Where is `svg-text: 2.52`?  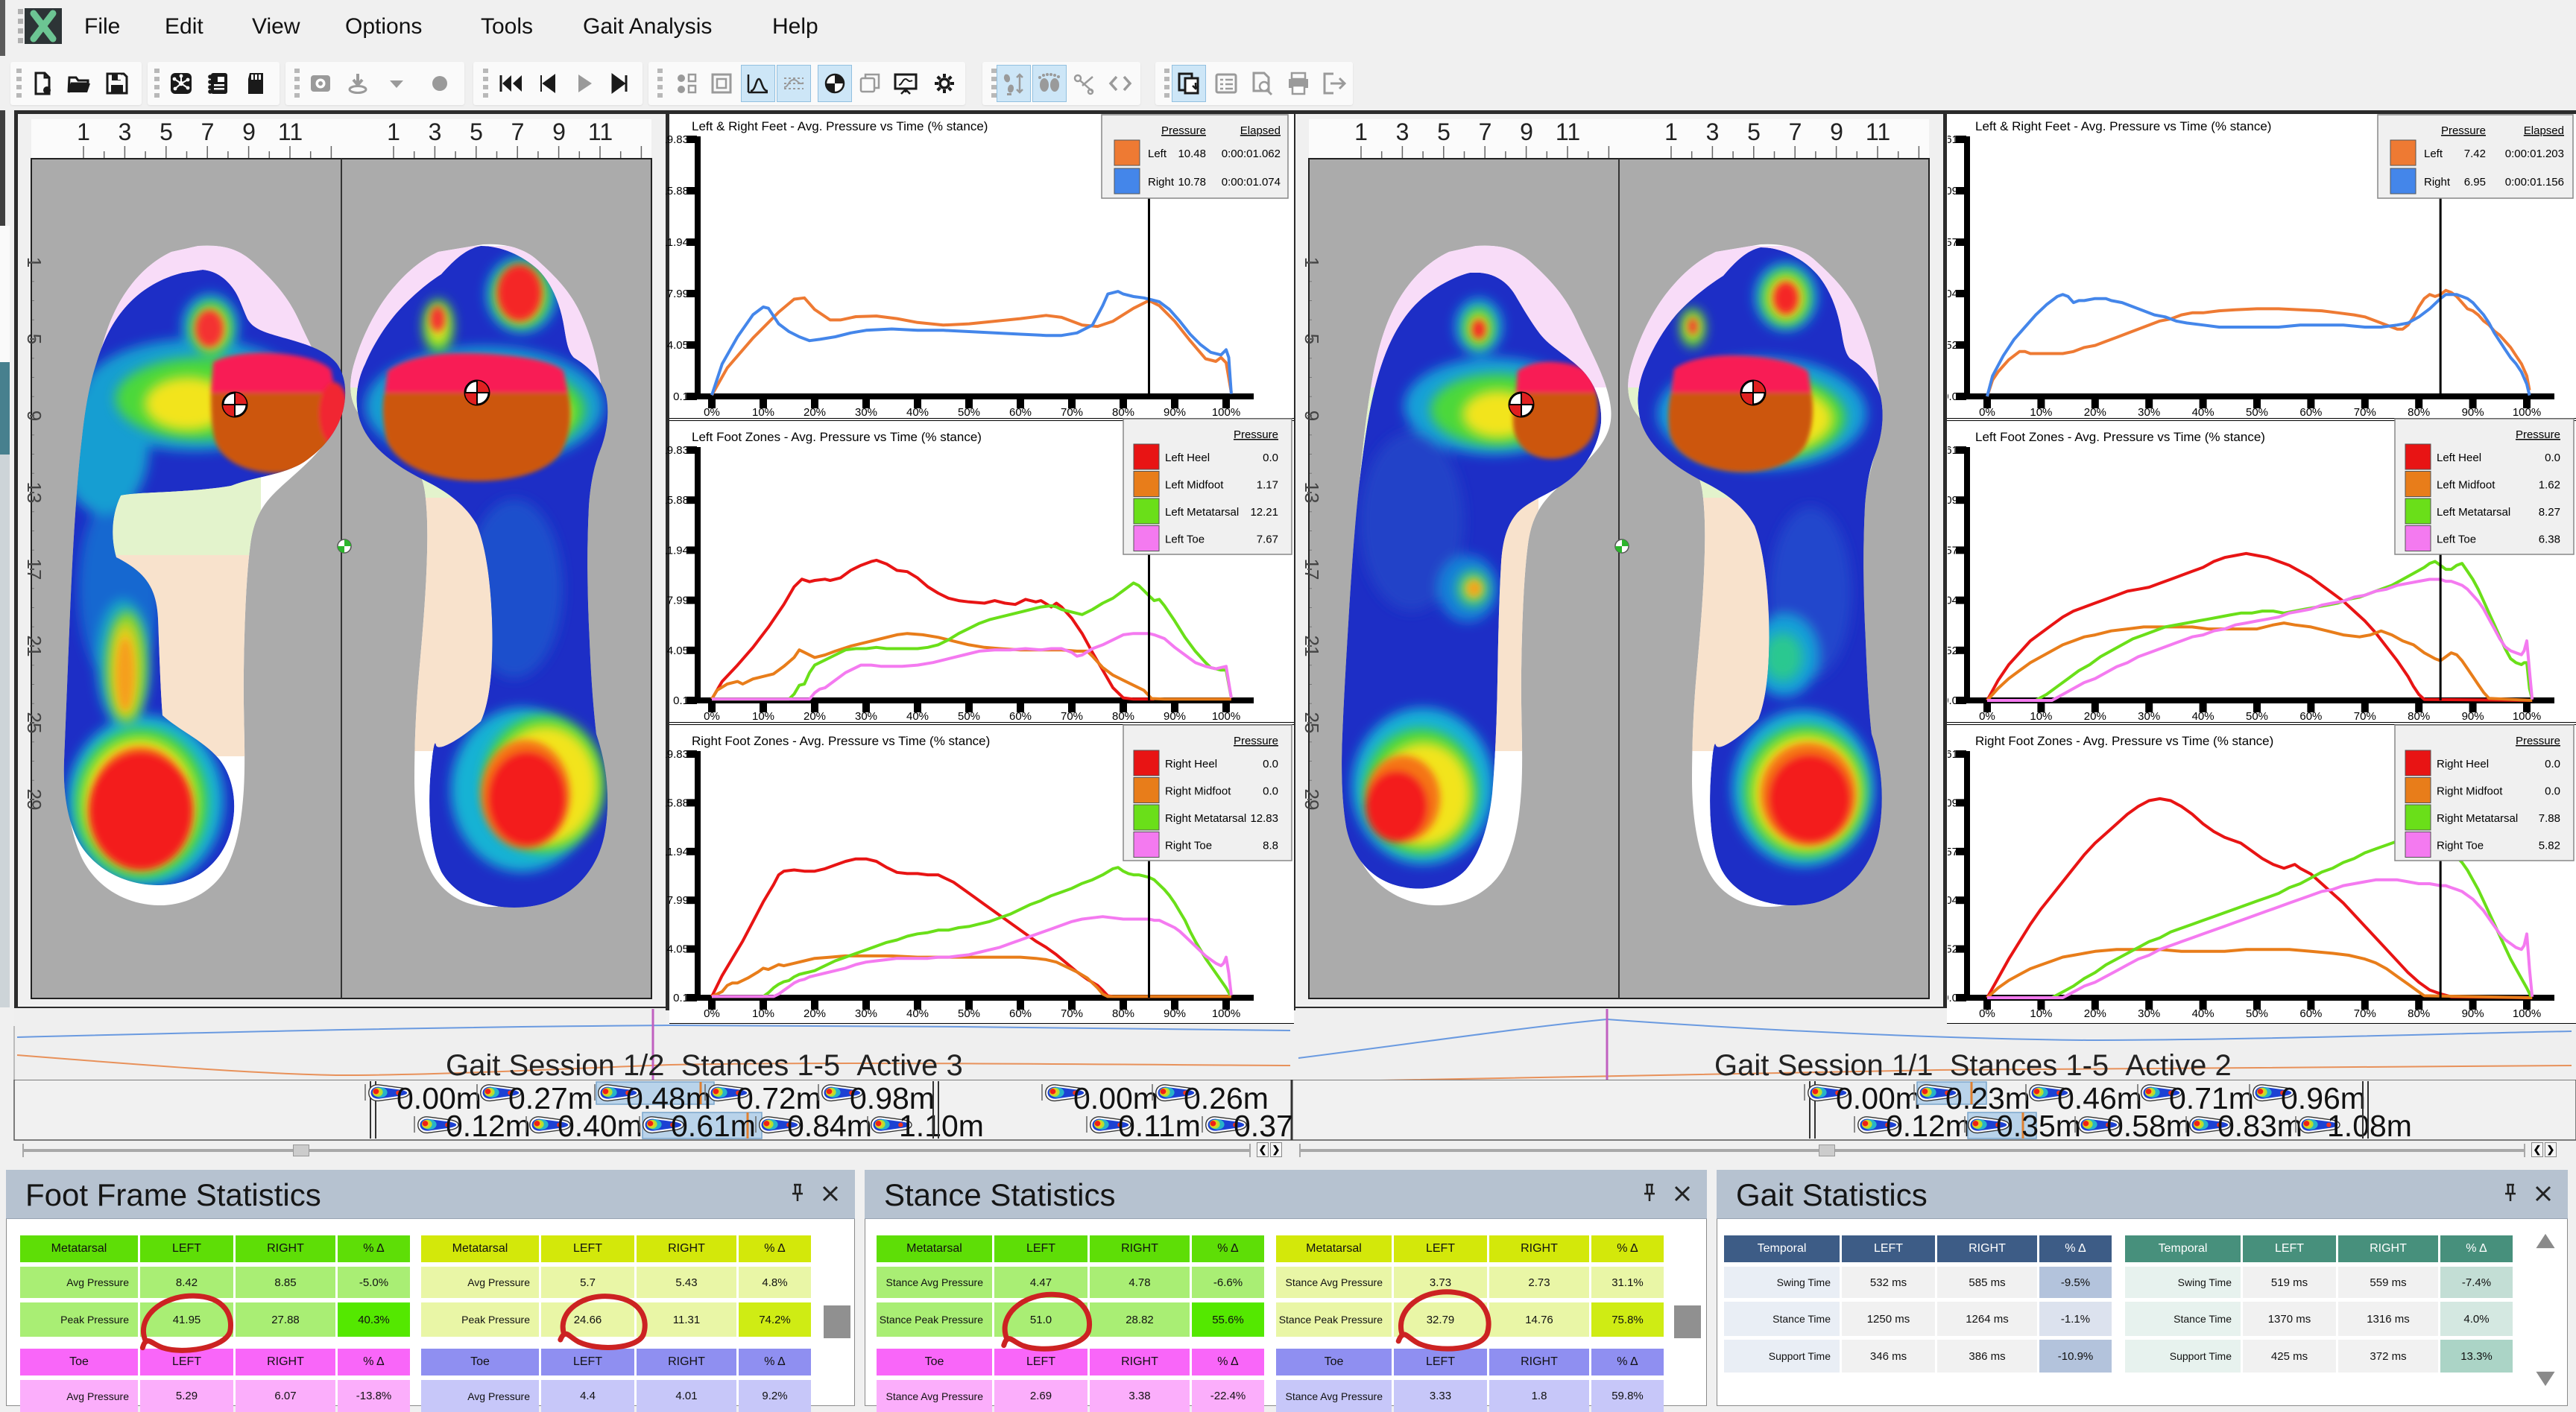
svg-text: 2.52 is located at coordinates (1953, 651).